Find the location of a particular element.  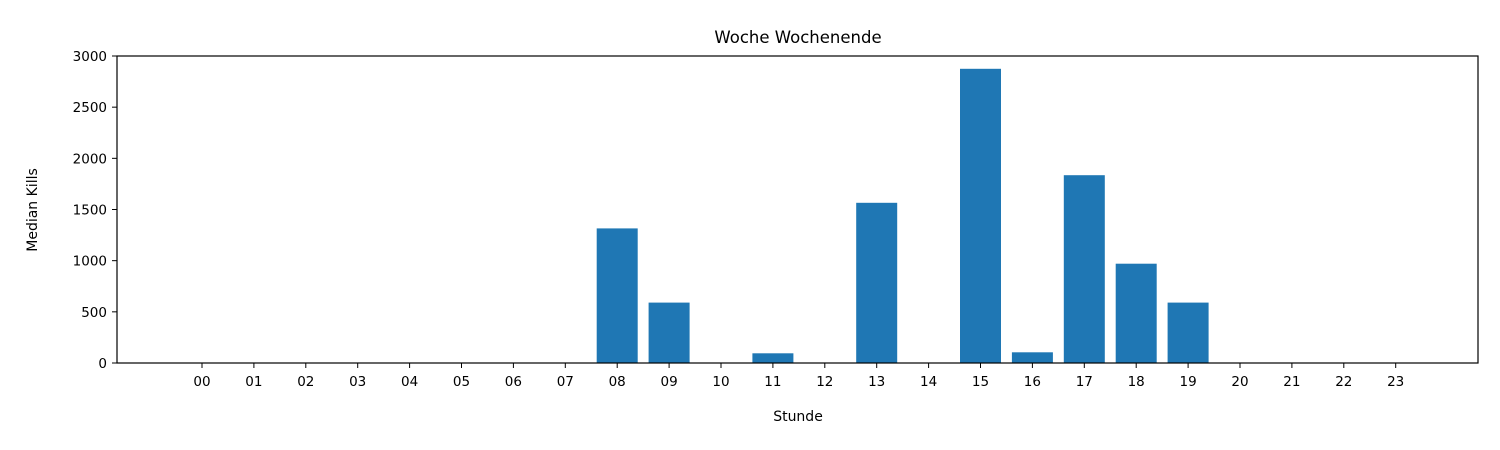

x-tick-label: 01 is located at coordinates (253, 382).